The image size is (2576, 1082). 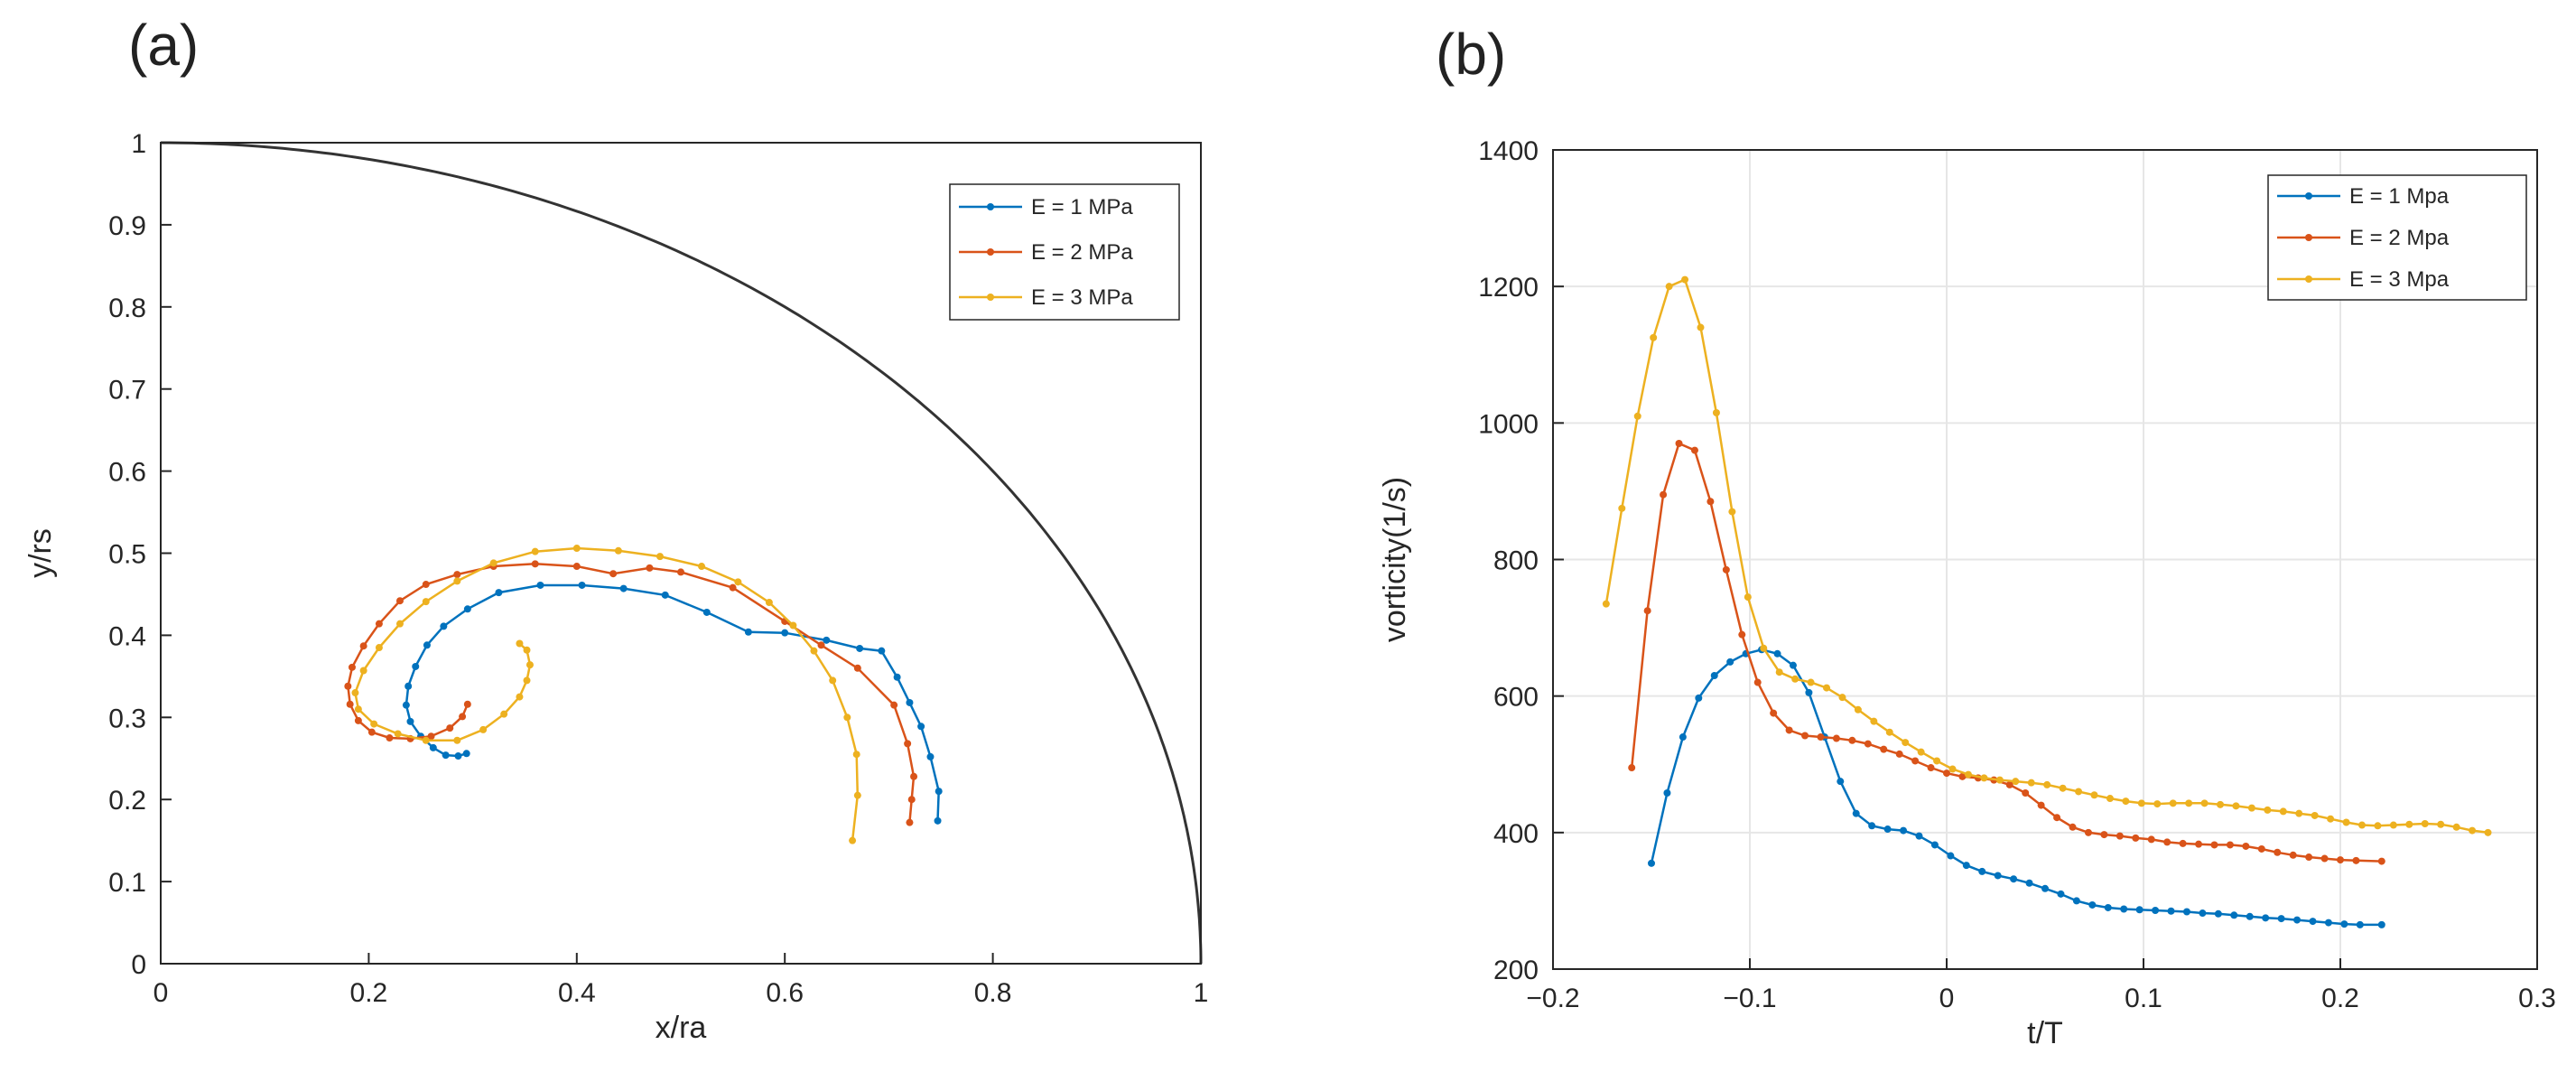 I want to click on b-ytick-label-3: 800, so click(x=1516, y=561).